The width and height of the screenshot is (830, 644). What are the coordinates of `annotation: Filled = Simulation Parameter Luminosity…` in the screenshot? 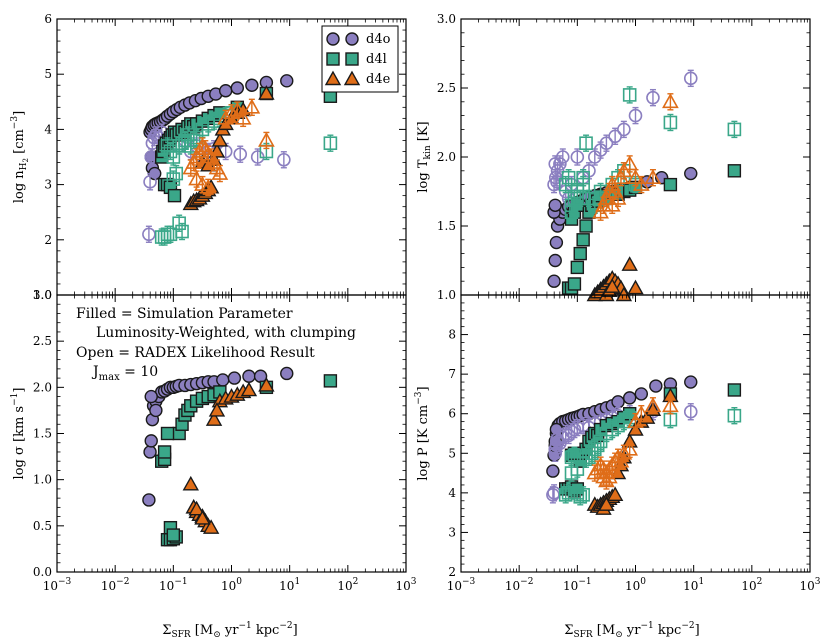 It's located at (216, 344).